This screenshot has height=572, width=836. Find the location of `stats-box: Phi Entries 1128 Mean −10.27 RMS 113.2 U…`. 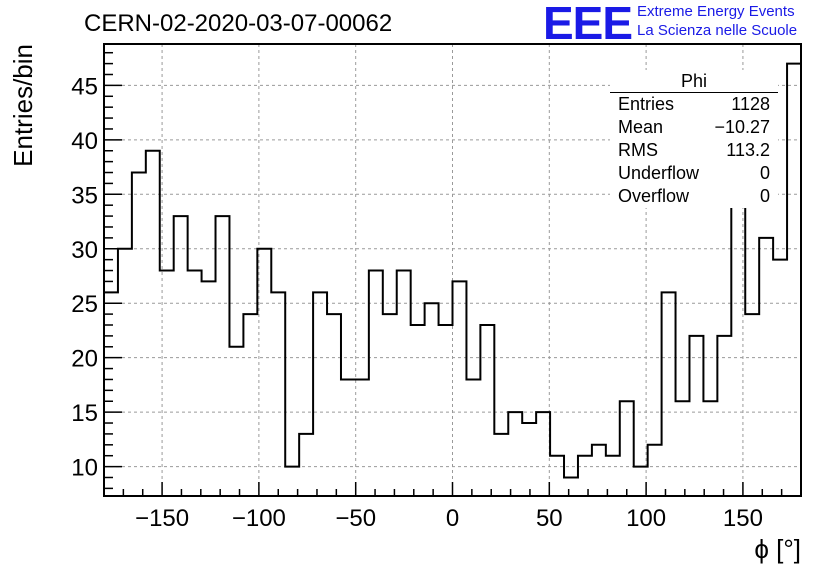

stats-box: Phi Entries 1128 Mean −10.27 RMS 113.2 U… is located at coordinates (694, 139).